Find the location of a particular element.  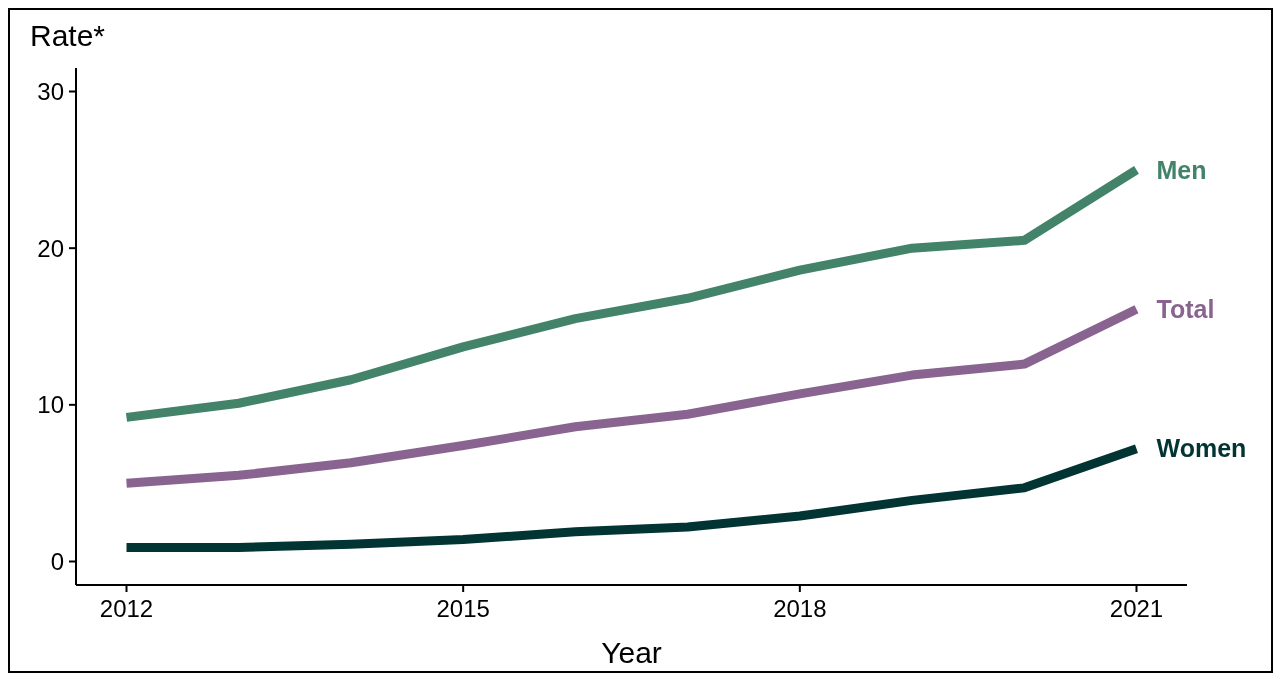

x-axis-title: Year is located at coordinates (631, 652).